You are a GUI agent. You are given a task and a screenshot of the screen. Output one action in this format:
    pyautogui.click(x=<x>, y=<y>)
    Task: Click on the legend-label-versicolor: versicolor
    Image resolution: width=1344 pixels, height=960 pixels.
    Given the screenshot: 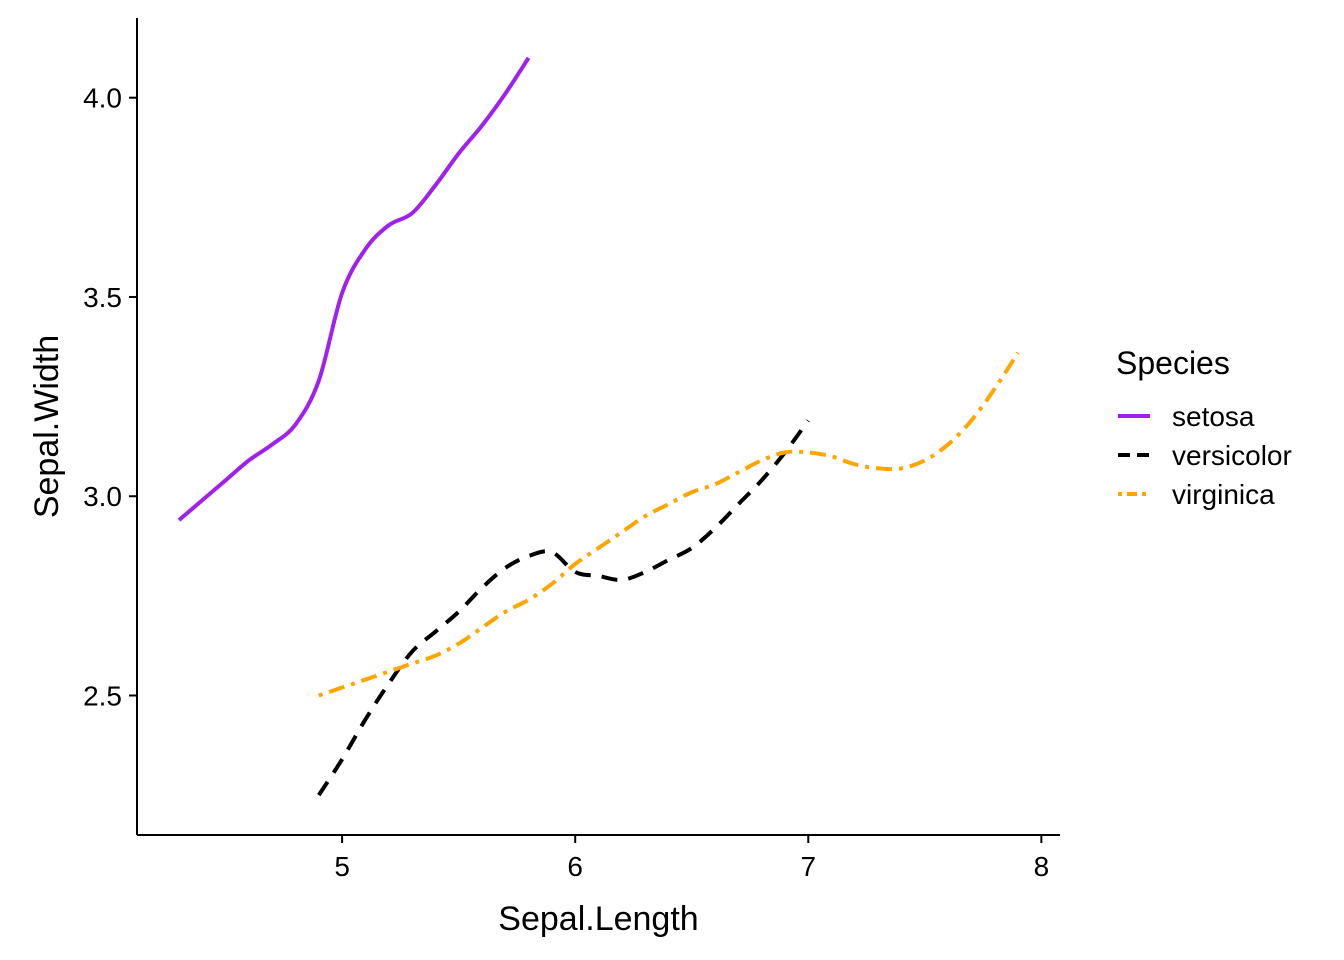 What is the action you would take?
    pyautogui.click(x=1232, y=455)
    